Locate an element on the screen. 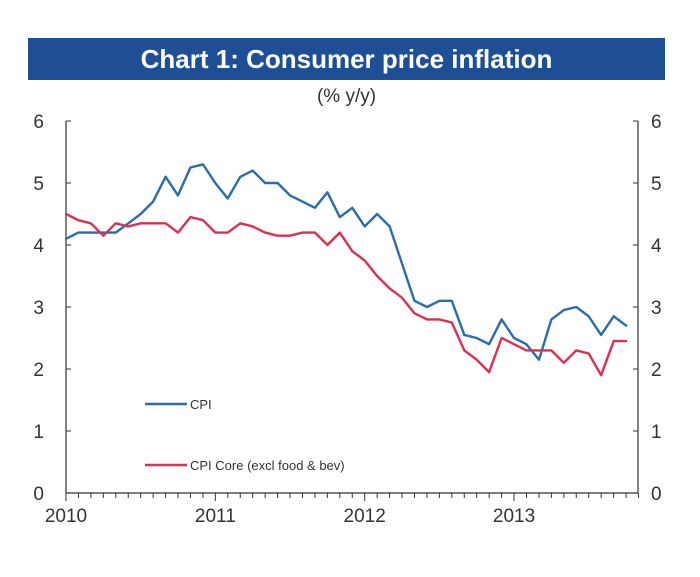 This screenshot has width=700, height=577. y-tick-label-right: 6 is located at coordinates (656, 122).